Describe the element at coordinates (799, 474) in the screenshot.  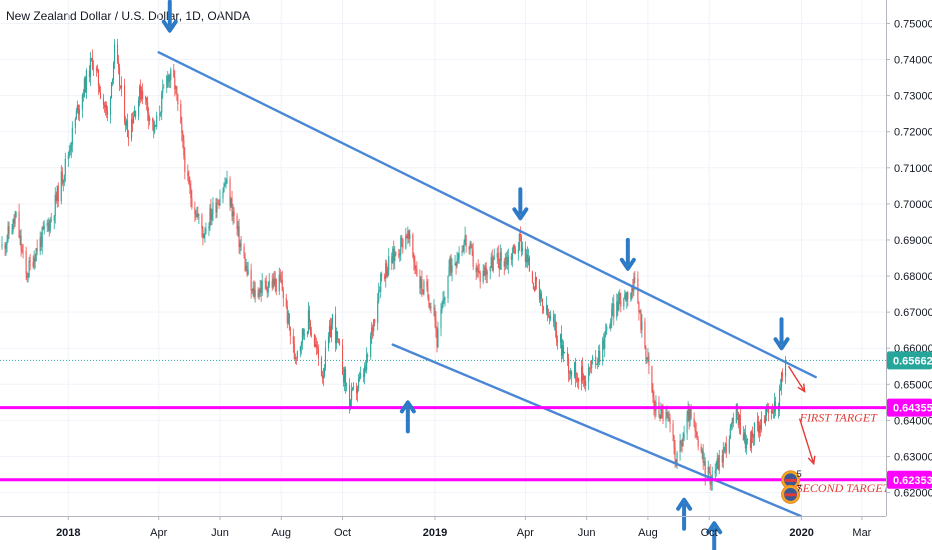
I see `event-badge: 5` at that location.